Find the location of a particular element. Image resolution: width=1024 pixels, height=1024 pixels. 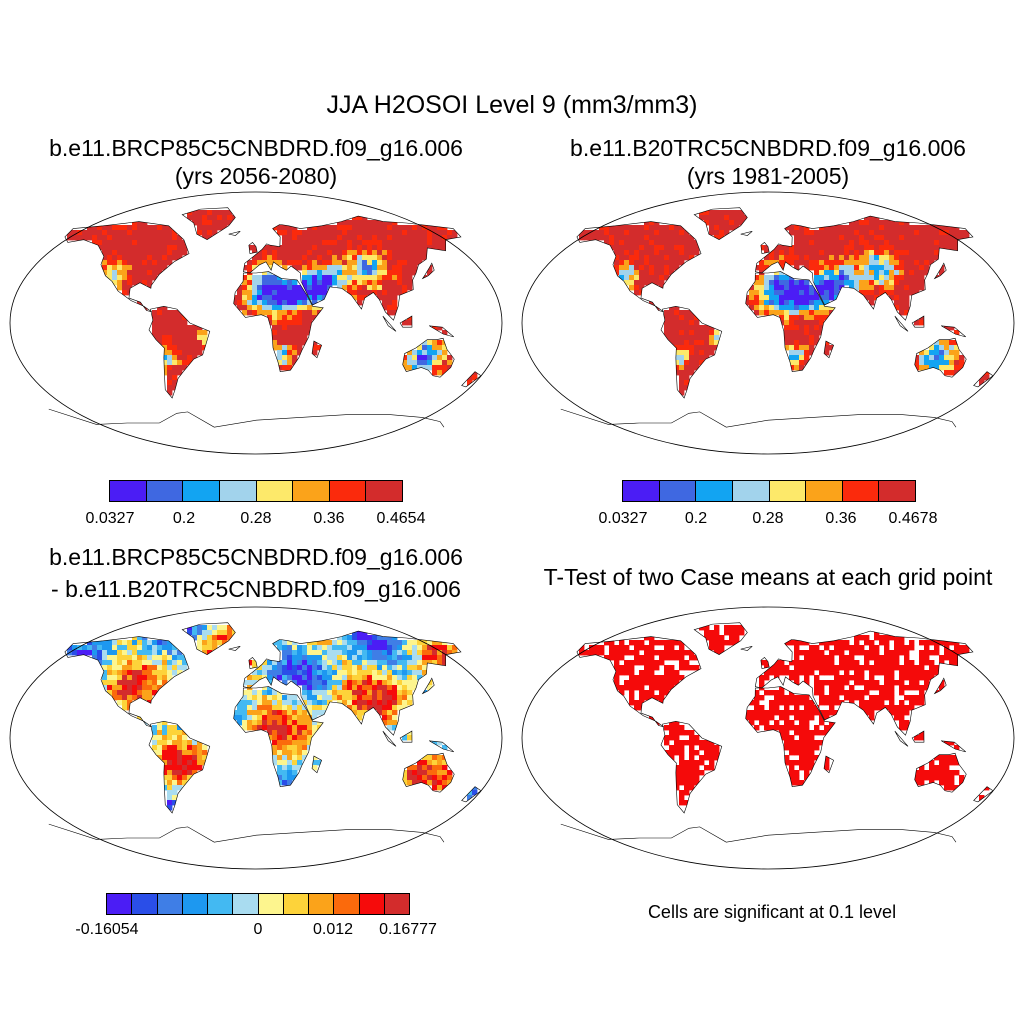

panel2-colorbar-tick: 0.28 is located at coordinates (768, 518).